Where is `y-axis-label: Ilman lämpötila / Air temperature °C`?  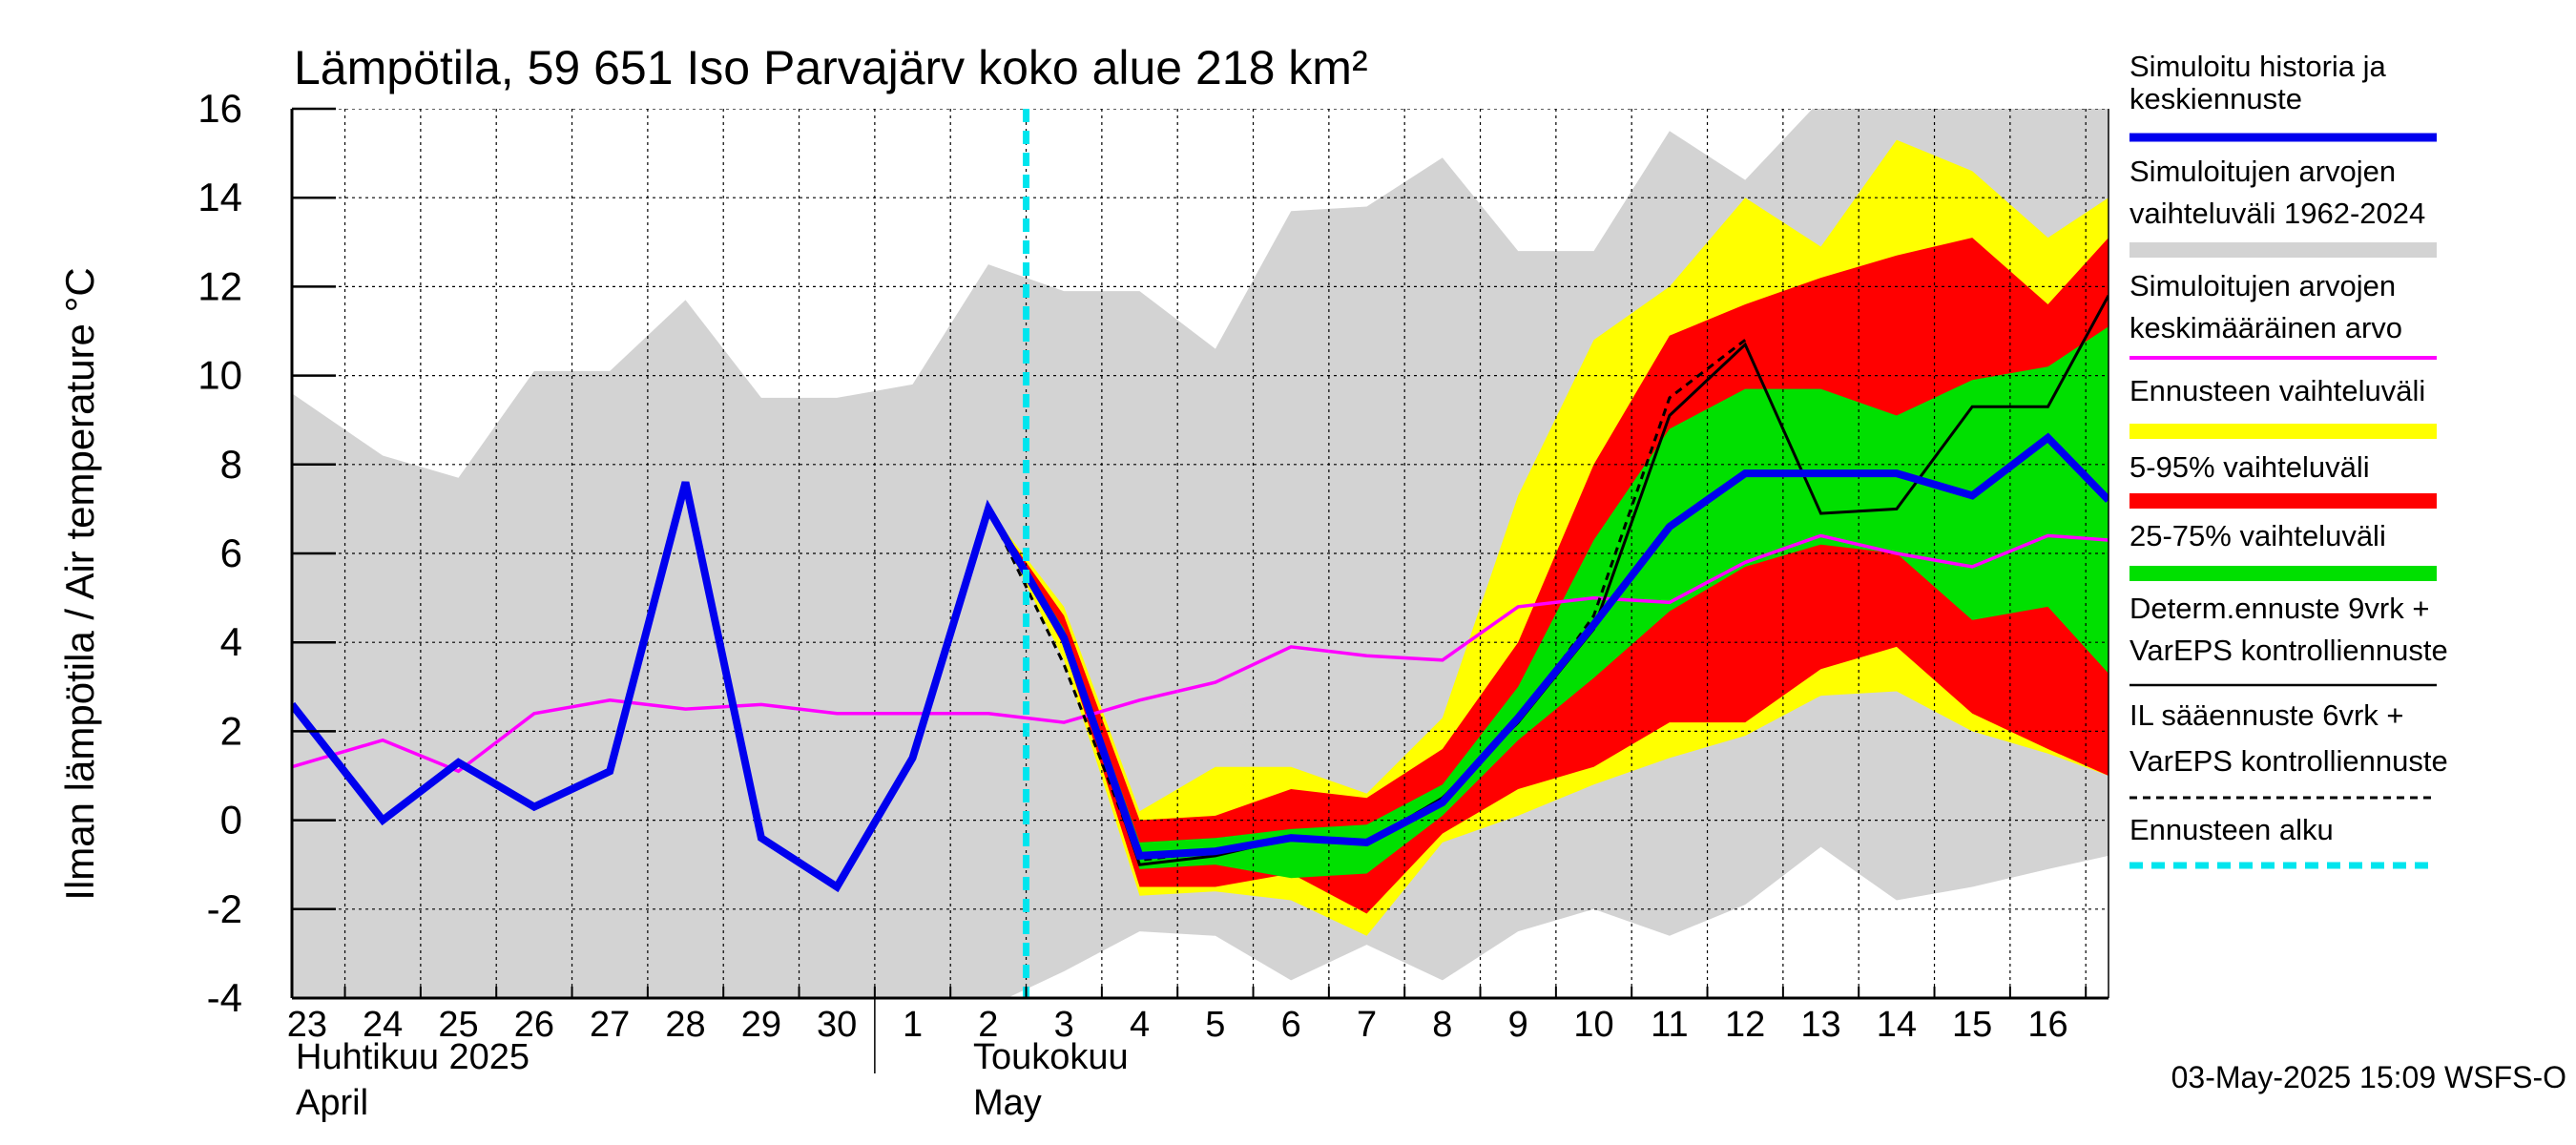 y-axis-label: Ilman lämpötila / Air temperature °C is located at coordinates (79, 583).